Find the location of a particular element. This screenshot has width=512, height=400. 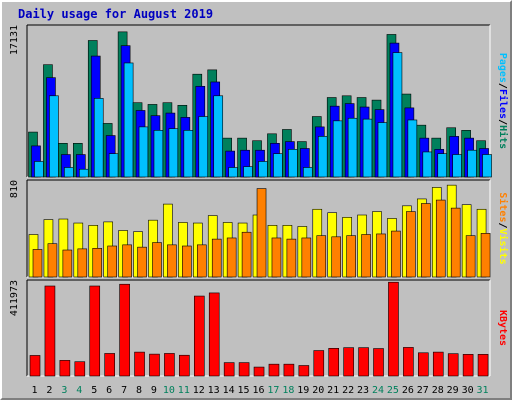

day-label: 3 is located at coordinates (64, 390).